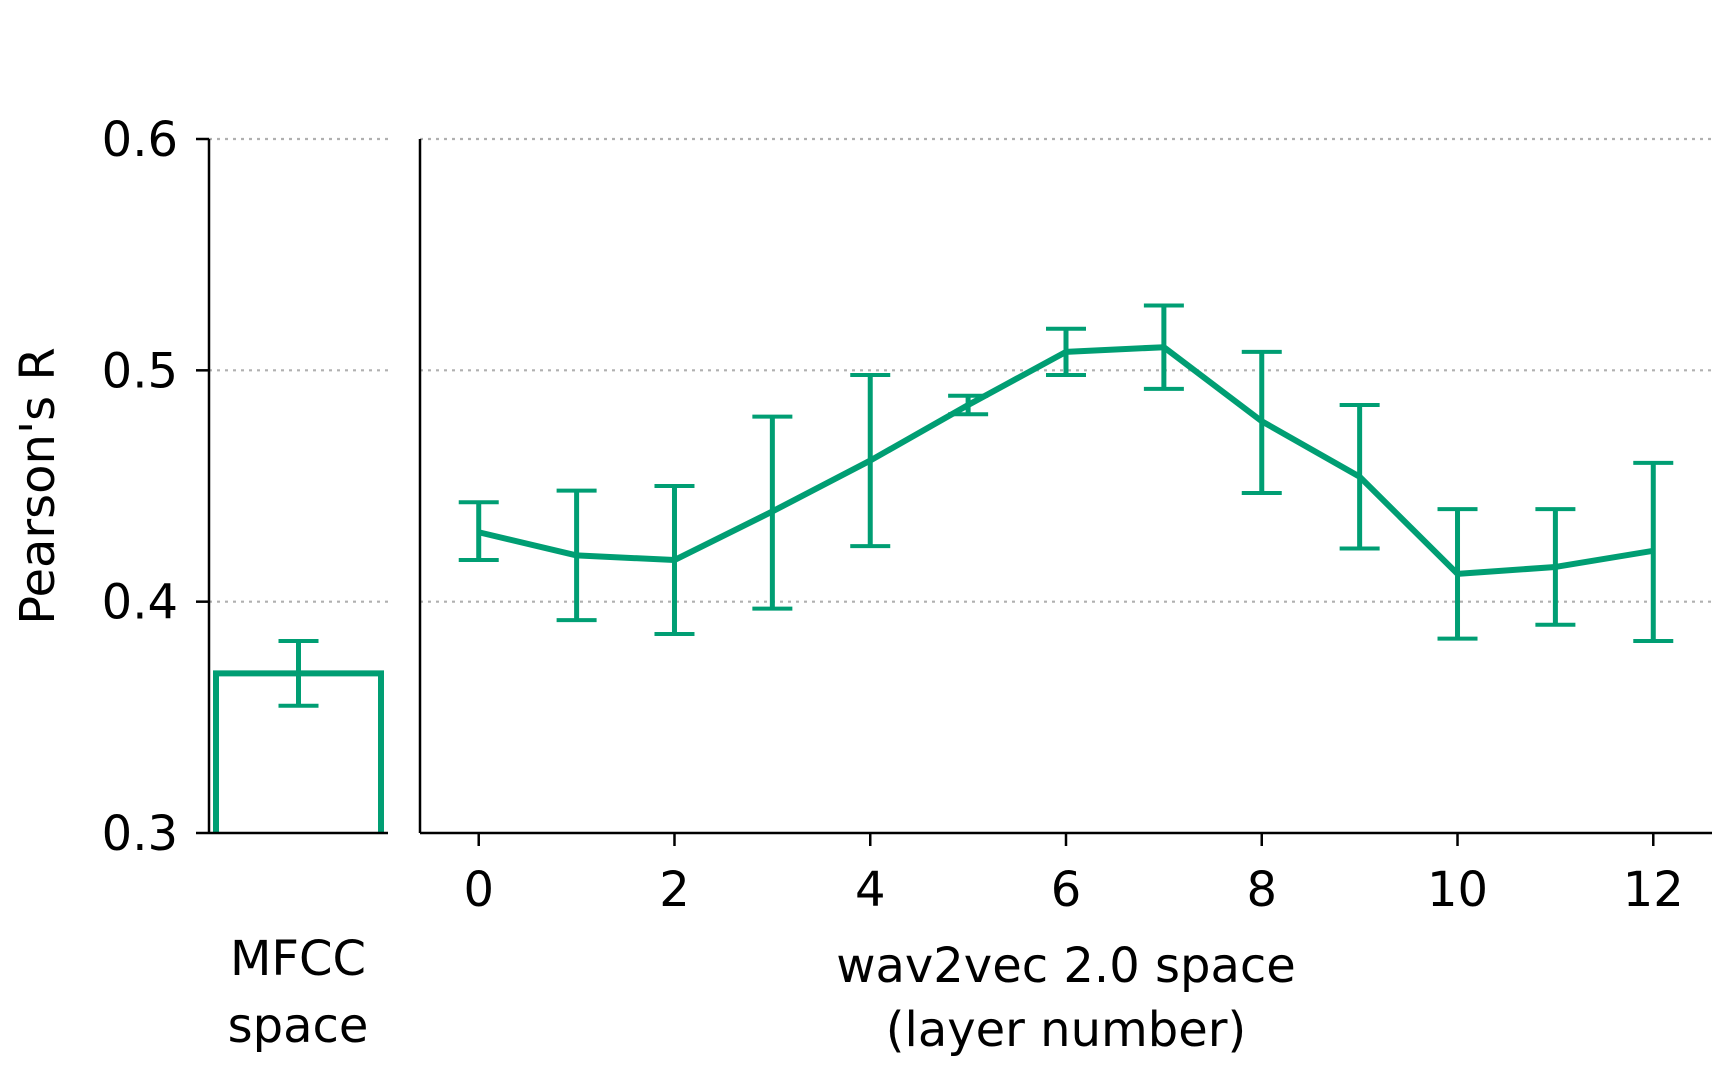 The height and width of the screenshot is (1067, 1712). I want to click on y-tick-label: 0.6, so click(140, 140).